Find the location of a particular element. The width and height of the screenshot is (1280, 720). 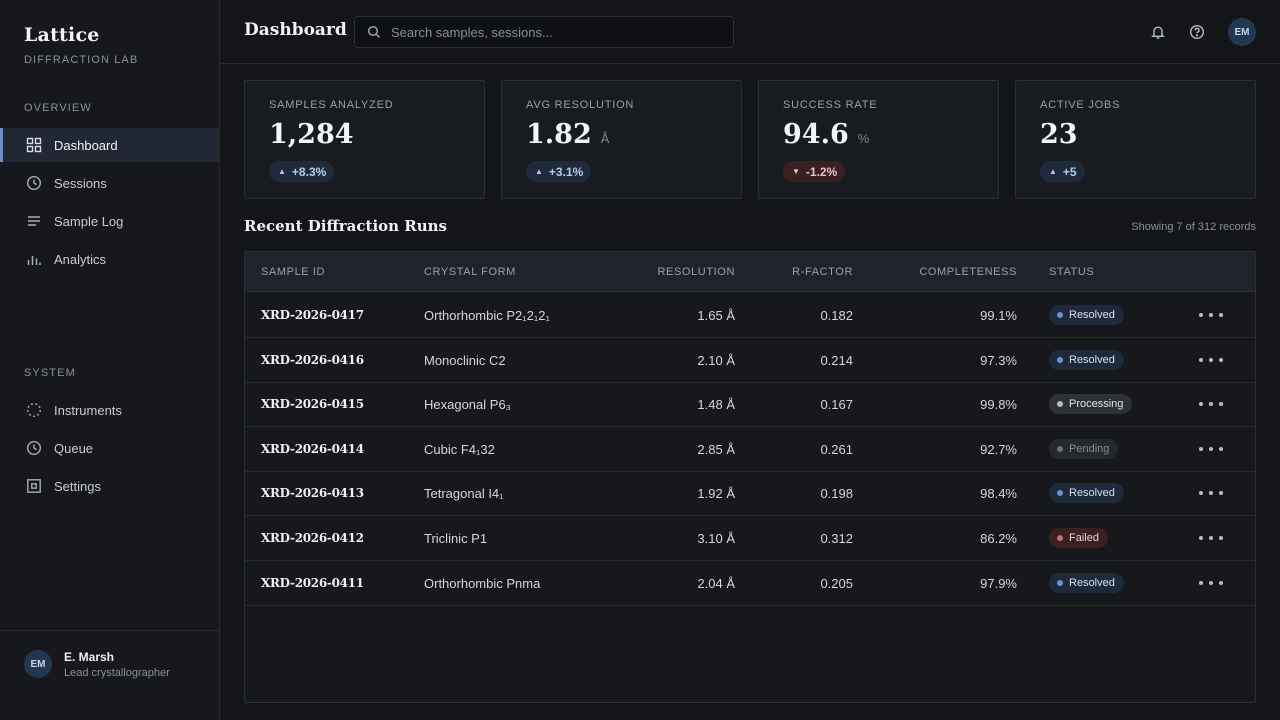

status-badge: Failed is located at coordinates (1078, 538).